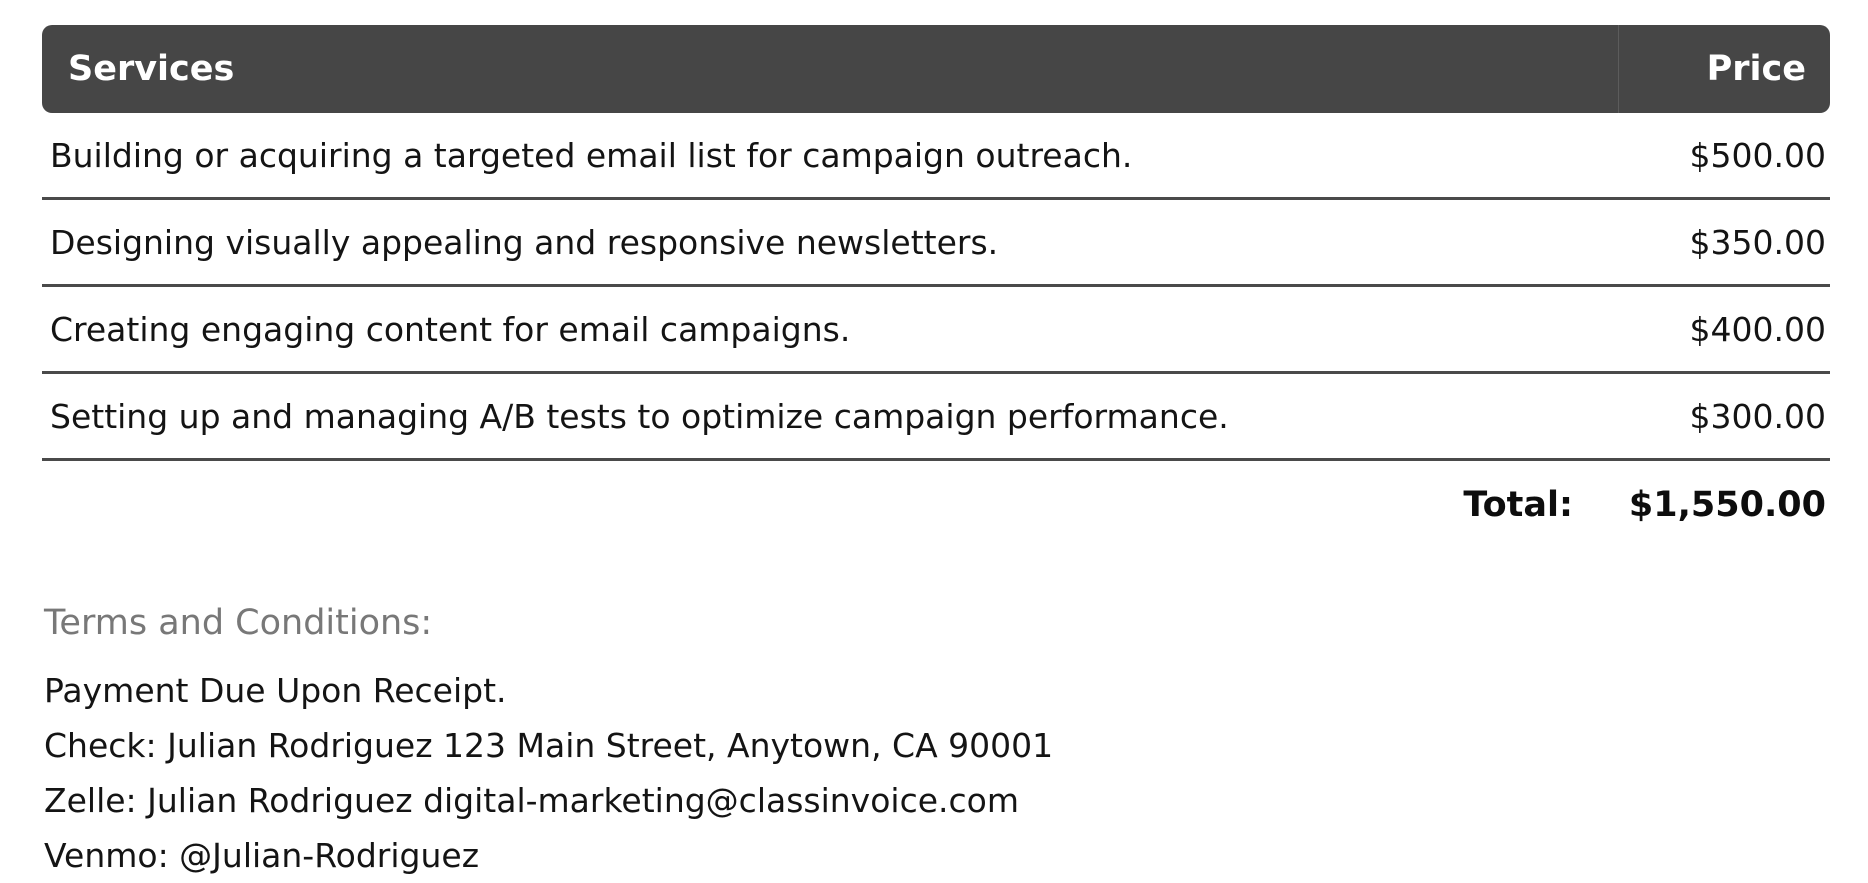 The image size is (1868, 883). I want to click on service-price: $500.00, so click(1757, 155).